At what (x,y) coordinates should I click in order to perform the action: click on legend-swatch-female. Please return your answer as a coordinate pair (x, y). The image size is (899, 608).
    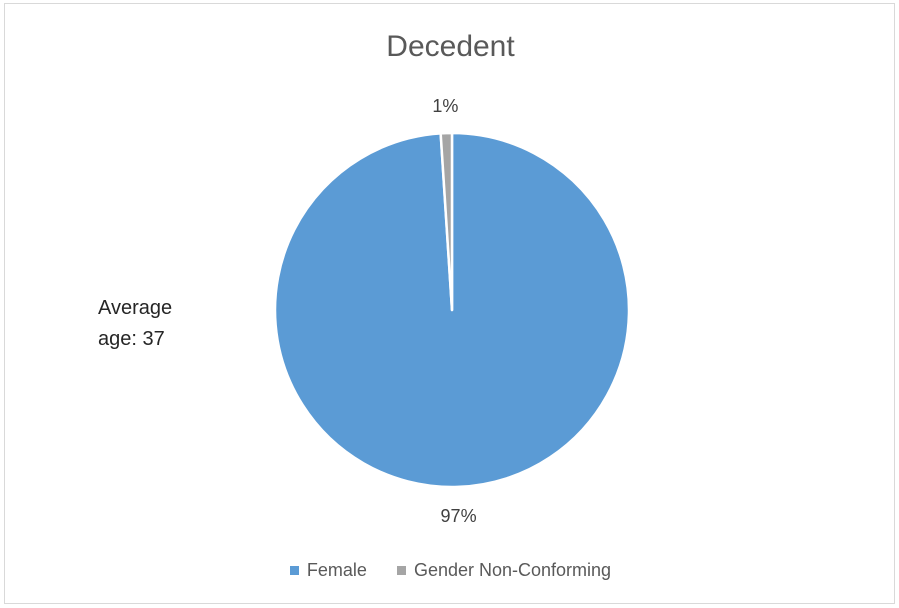
    Looking at the image, I should click on (294, 570).